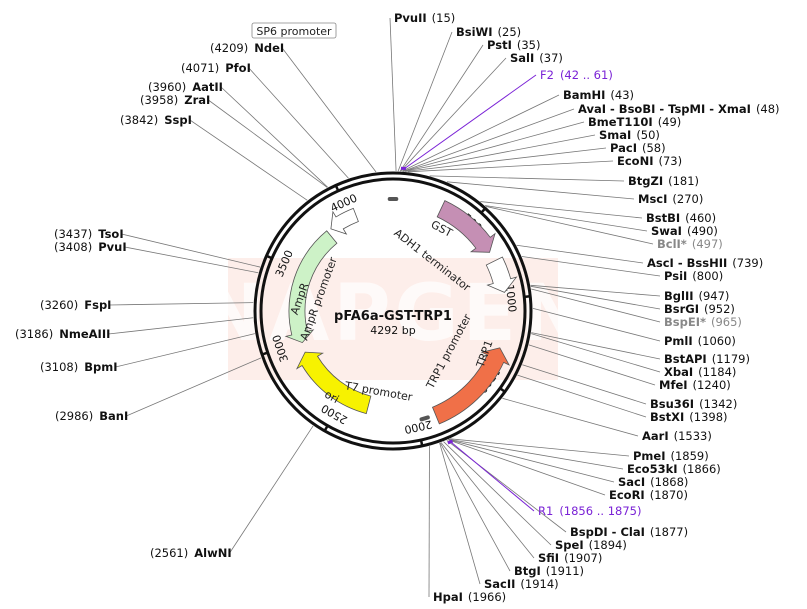 The width and height of the screenshot is (807, 609). Describe the element at coordinates (652, 199) in the screenshot. I see `enzyme-name: MscI` at that location.